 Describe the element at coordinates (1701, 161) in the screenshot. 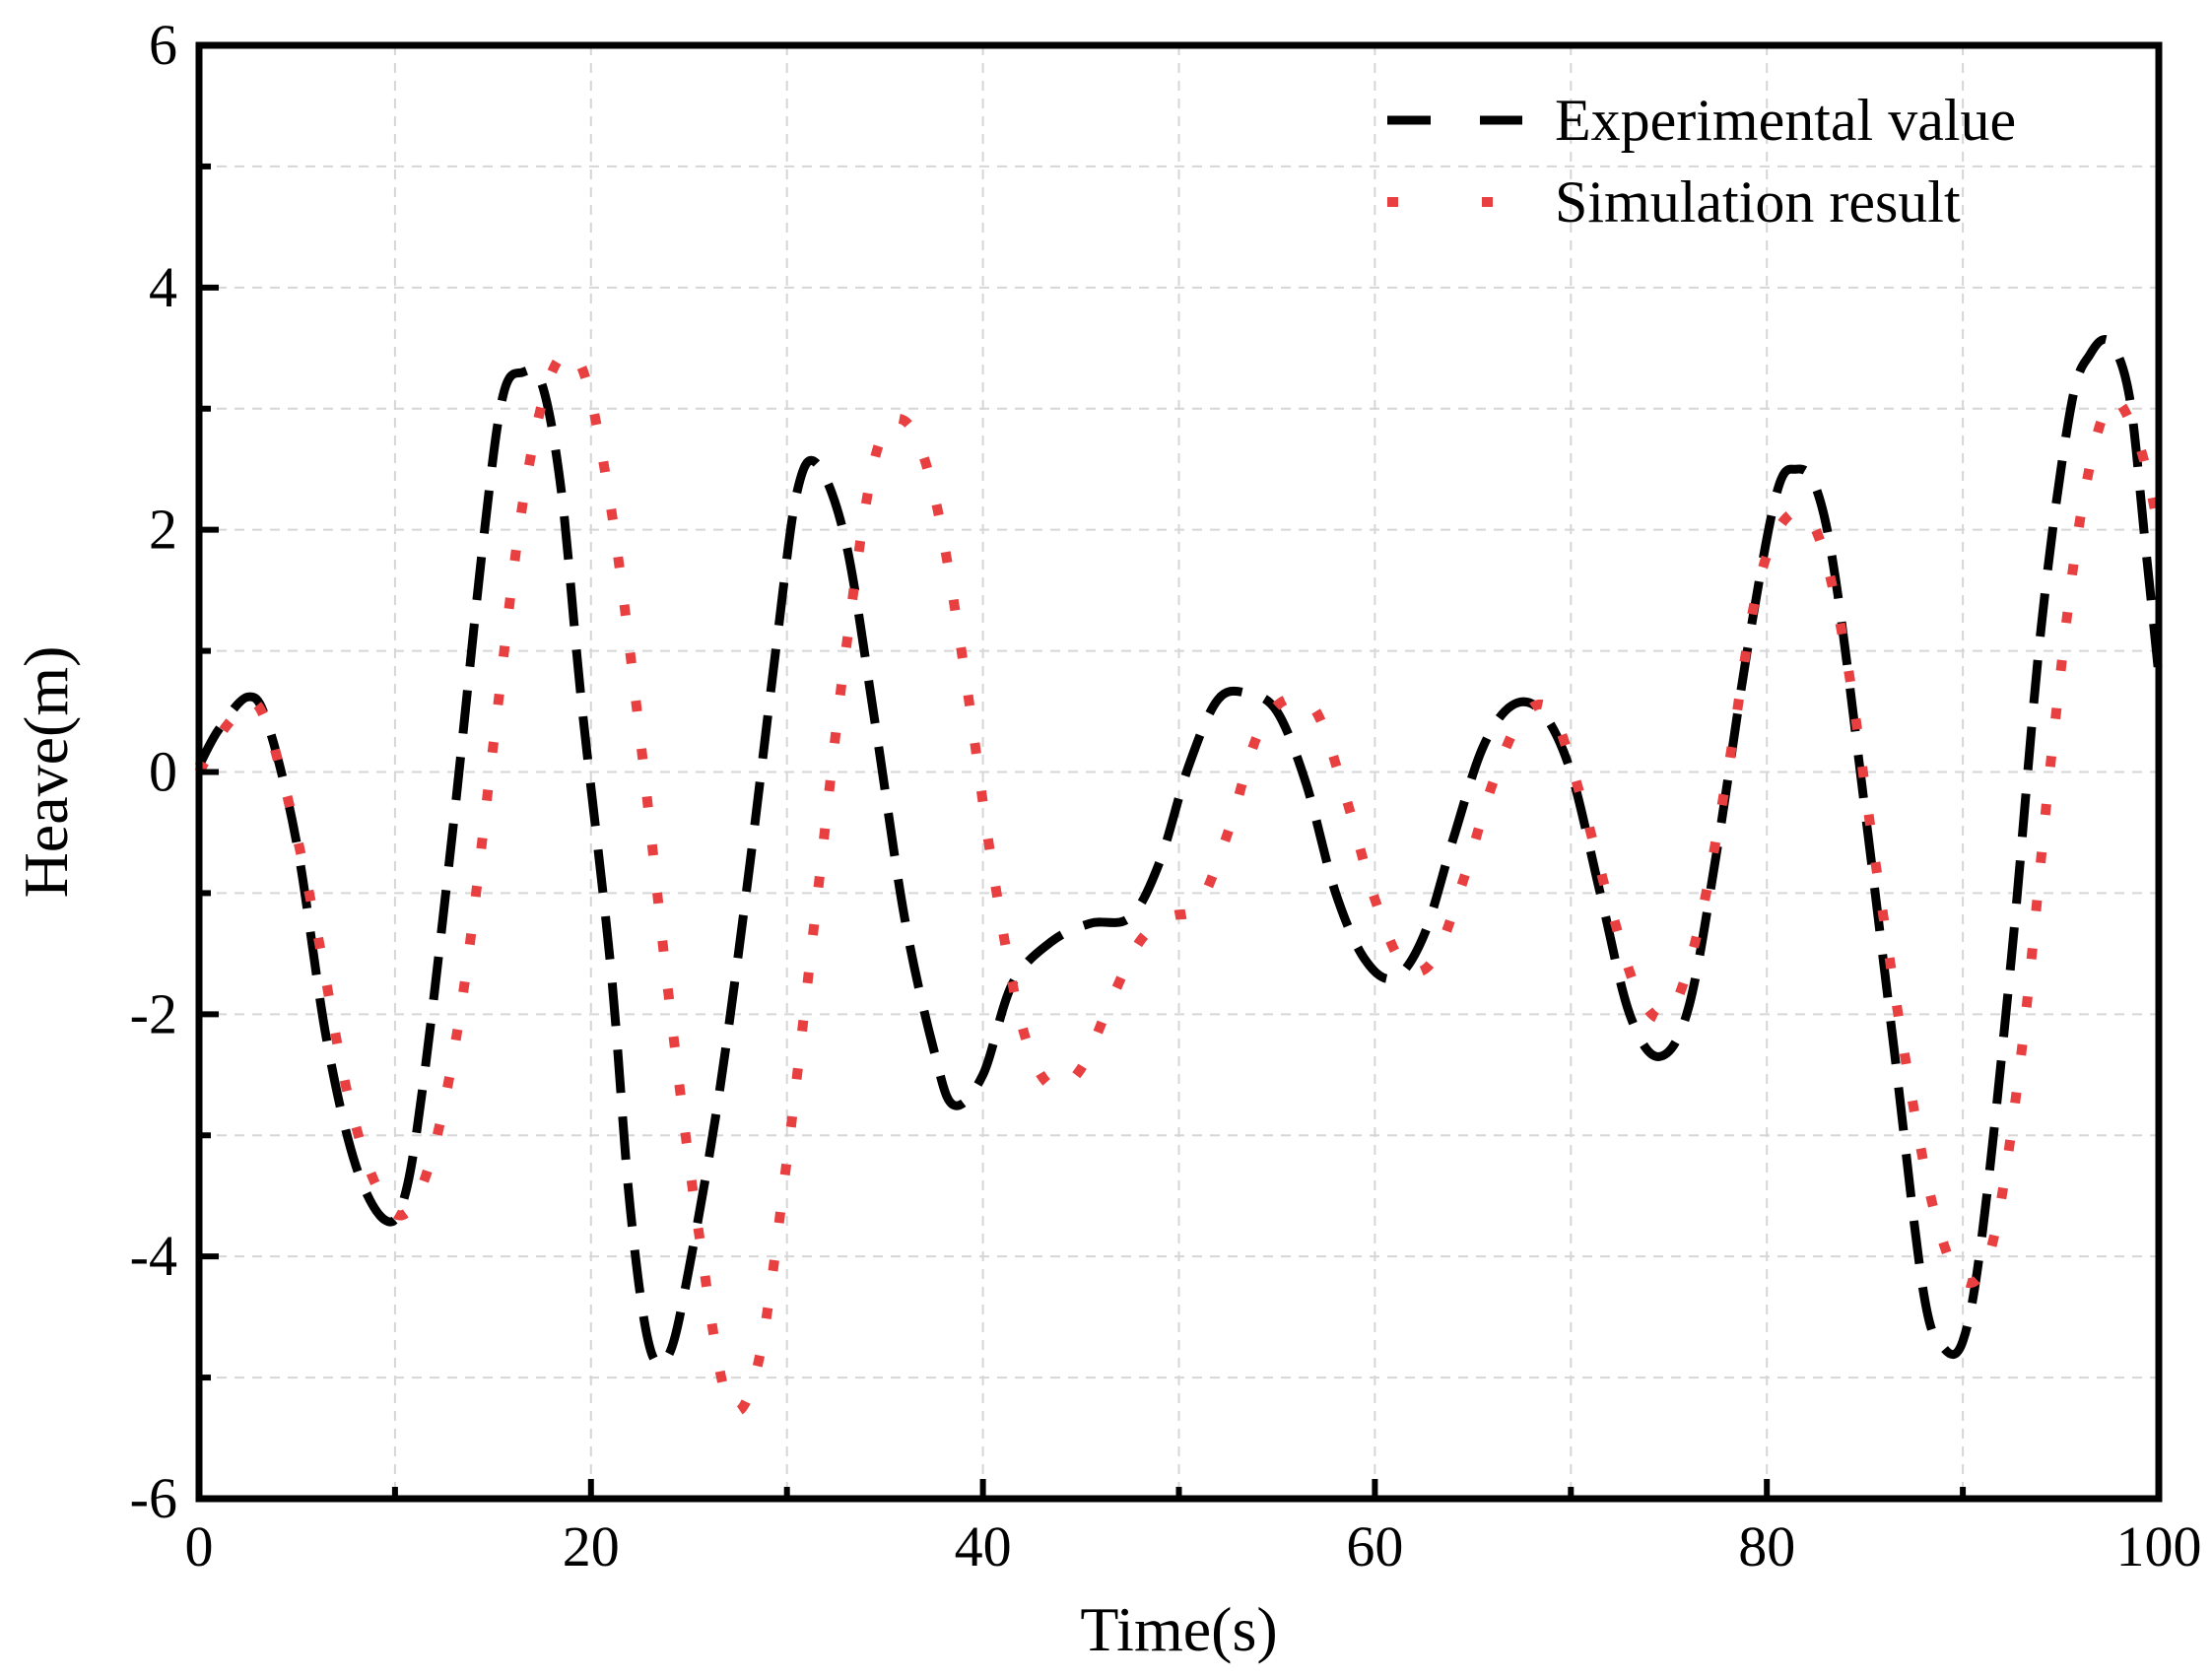

I see `legend: Experimental value Simulation result` at that location.